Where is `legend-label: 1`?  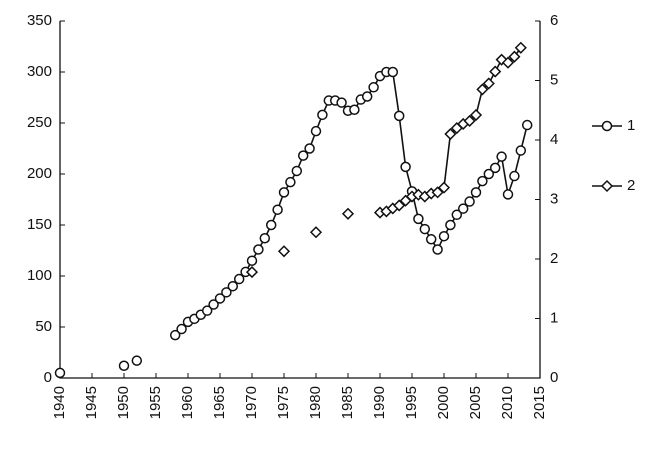
legend-label: 1 is located at coordinates (631, 125).